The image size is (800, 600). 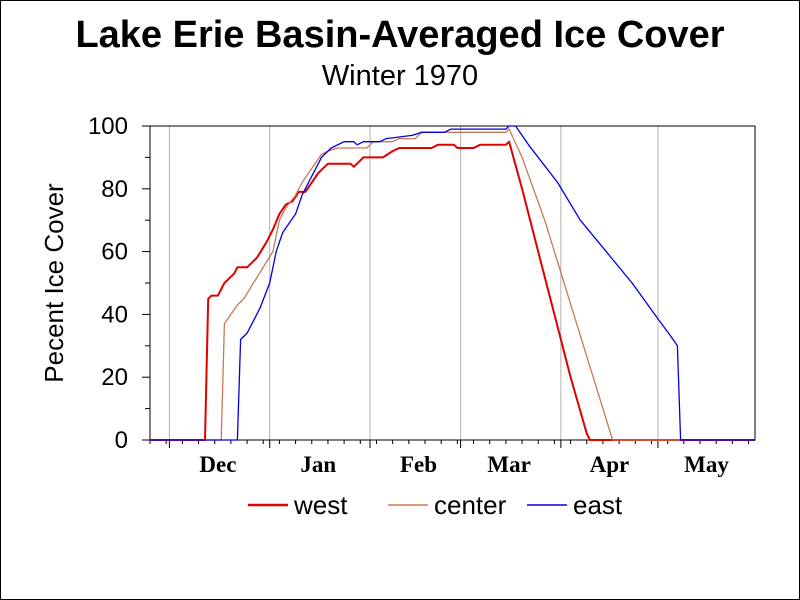 What do you see at coordinates (114, 252) in the screenshot?
I see `y-tick-label: 60` at bounding box center [114, 252].